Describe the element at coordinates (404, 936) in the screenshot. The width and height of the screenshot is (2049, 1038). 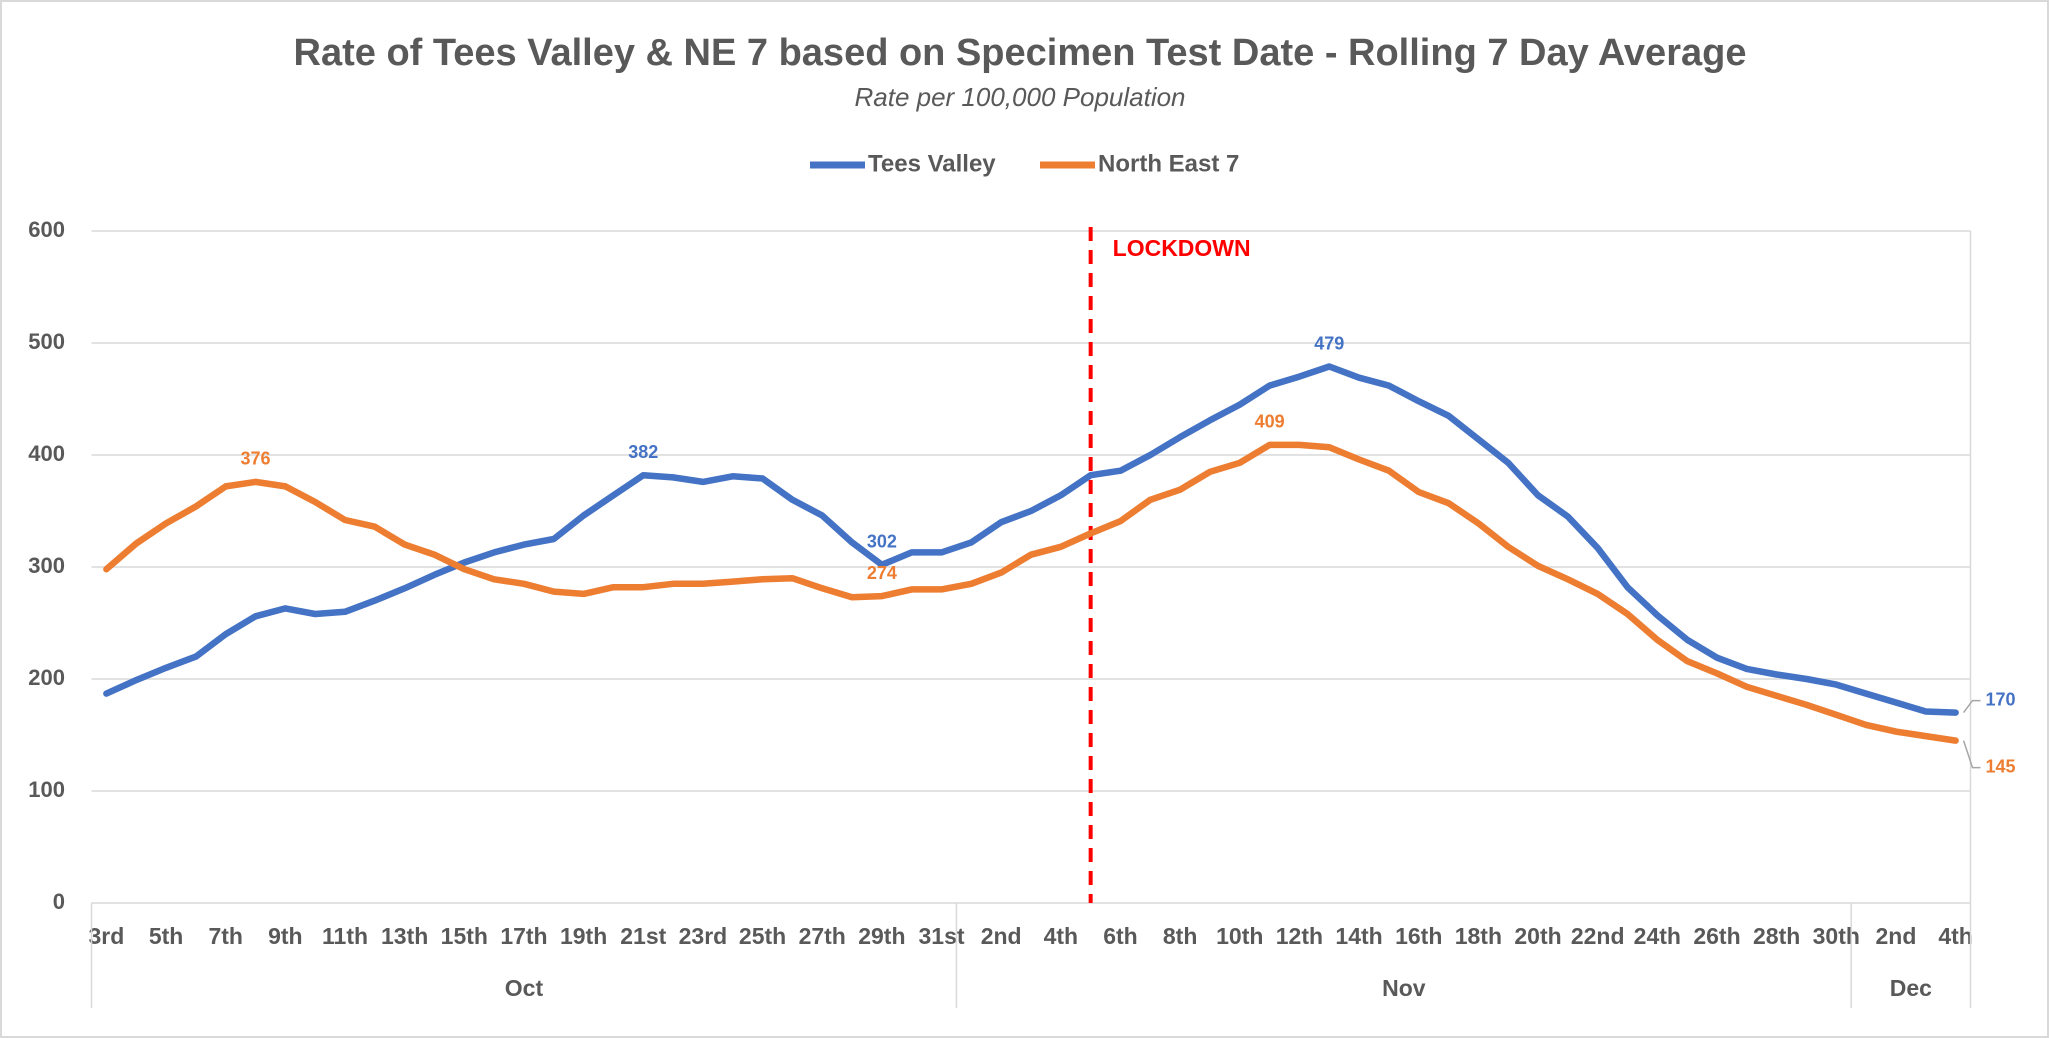
I see `x-tick-label: 13th` at that location.